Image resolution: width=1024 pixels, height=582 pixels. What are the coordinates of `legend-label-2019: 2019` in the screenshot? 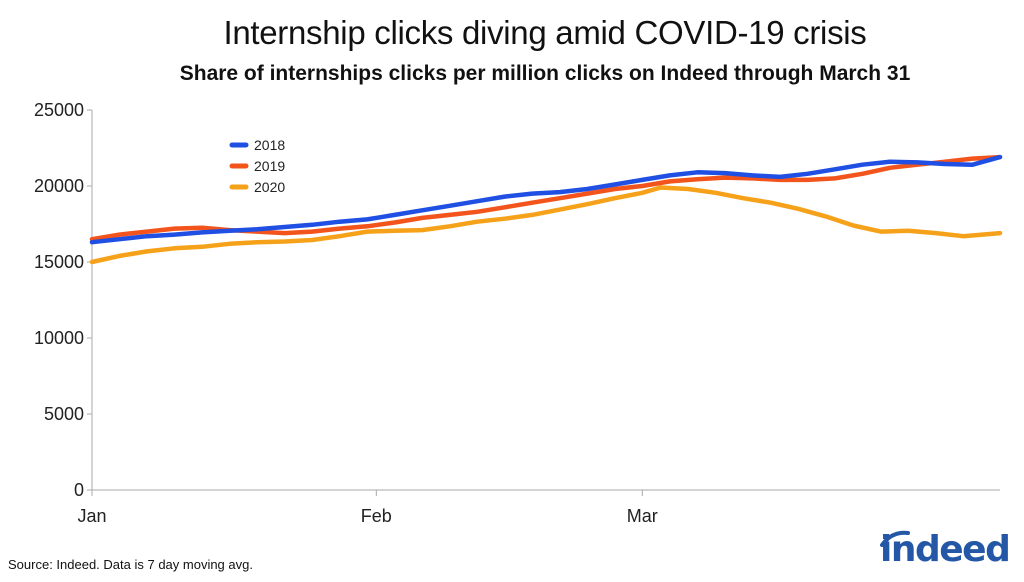 It's located at (269, 166).